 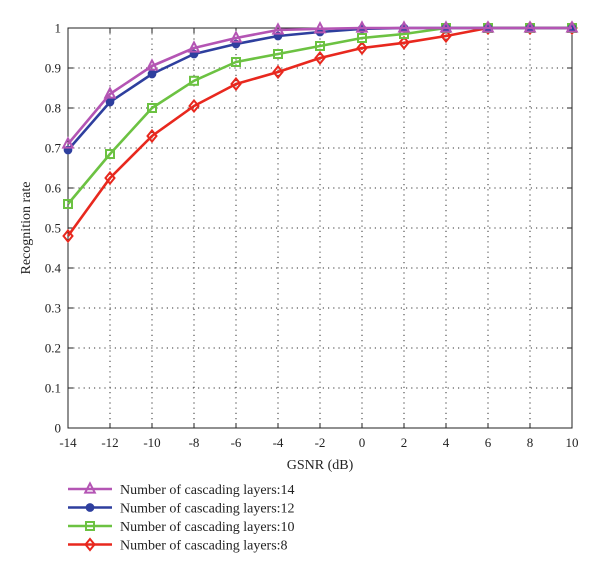 I want to click on legend-label: Number of cascading layers:12, so click(x=207, y=509).